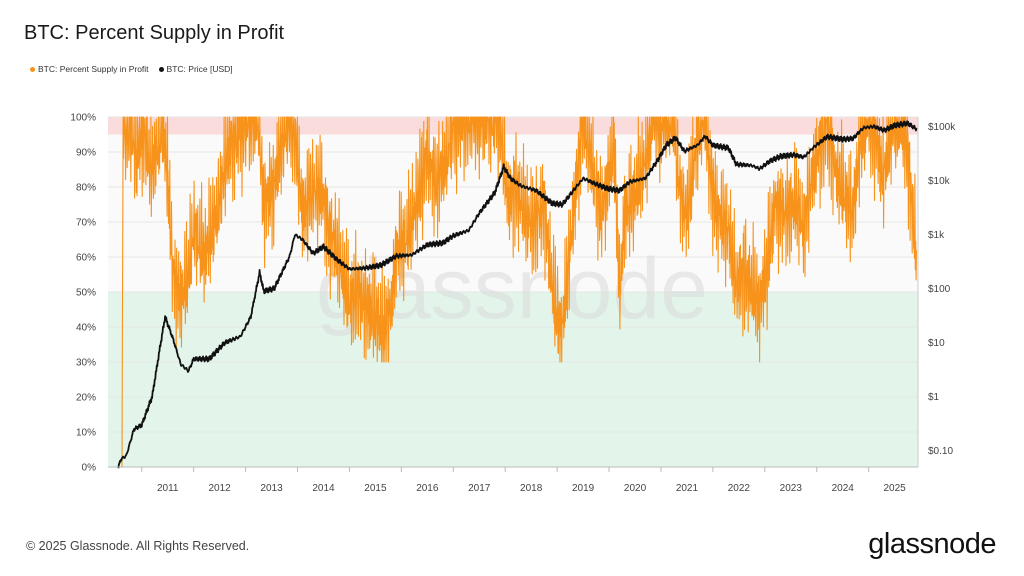  I want to click on y-tick-left: 90%, so click(86, 153).